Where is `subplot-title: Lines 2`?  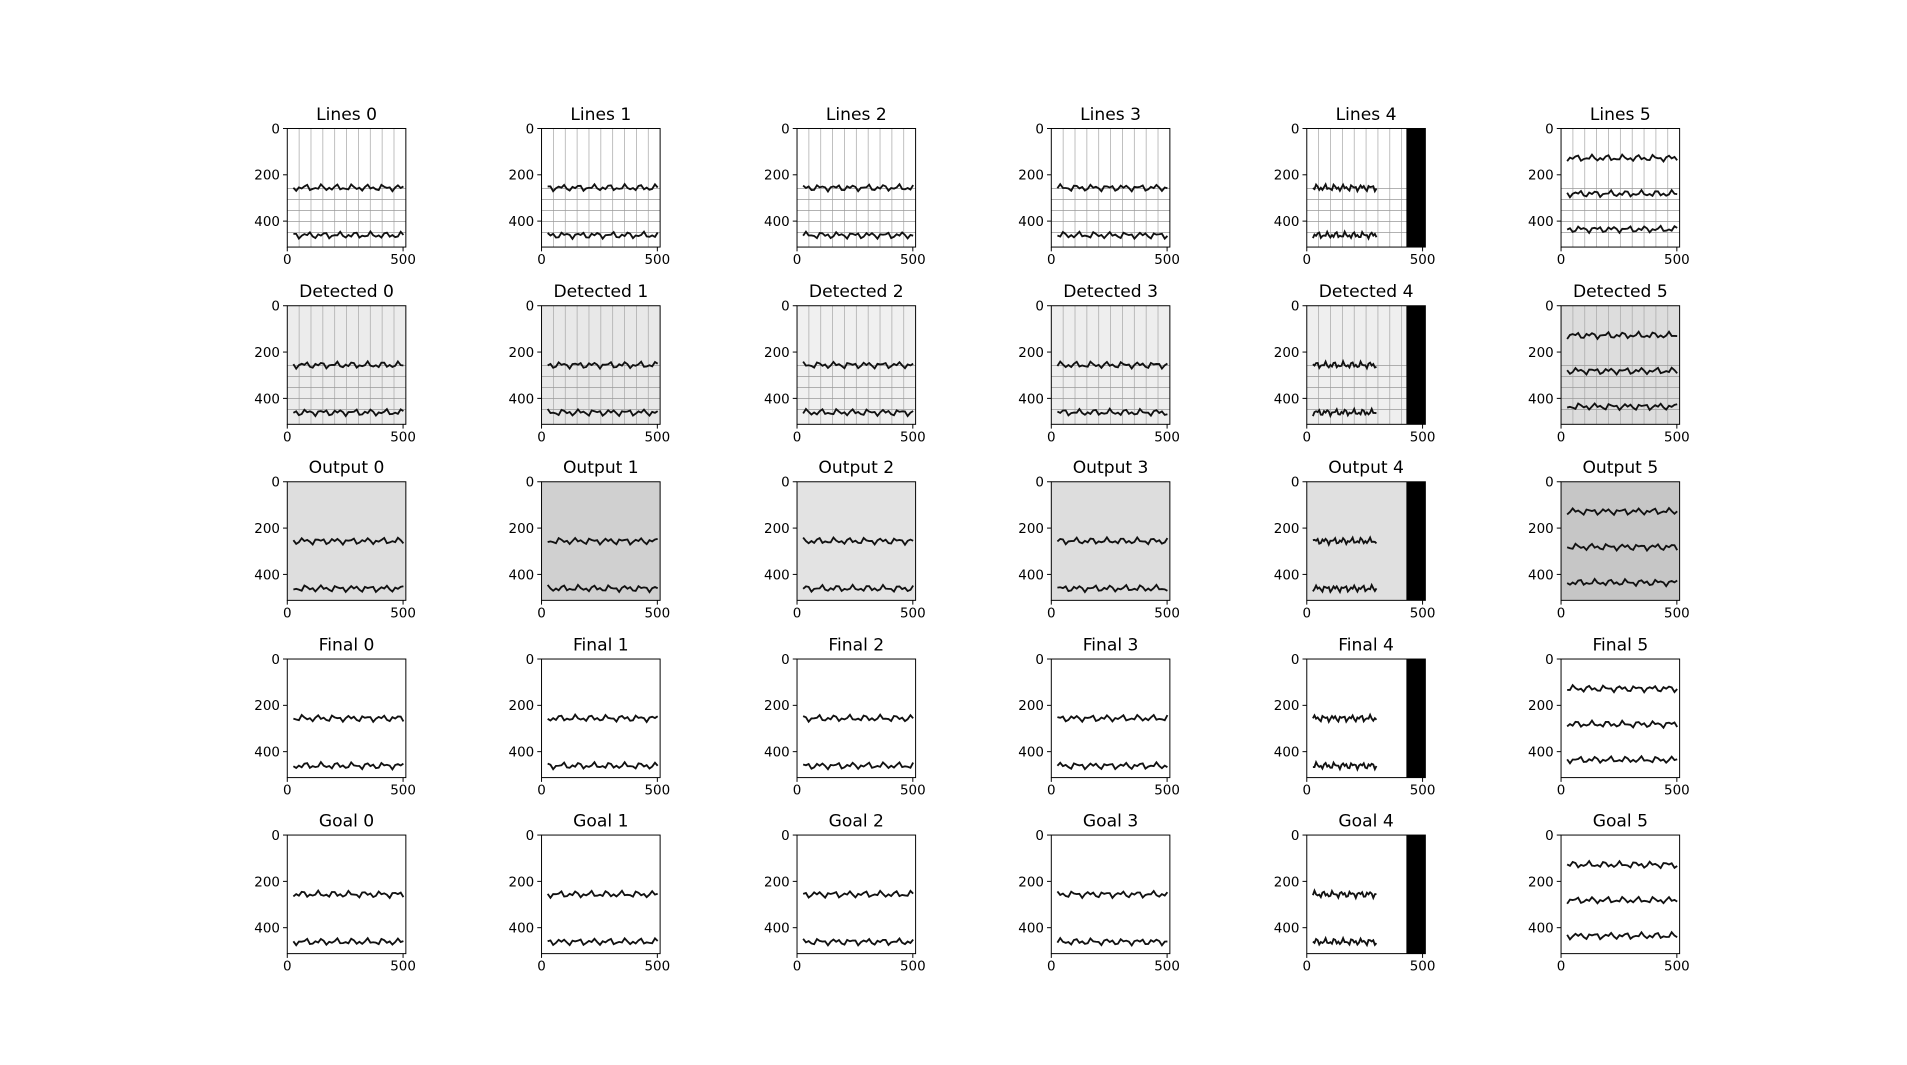
subplot-title: Lines 2 is located at coordinates (856, 115).